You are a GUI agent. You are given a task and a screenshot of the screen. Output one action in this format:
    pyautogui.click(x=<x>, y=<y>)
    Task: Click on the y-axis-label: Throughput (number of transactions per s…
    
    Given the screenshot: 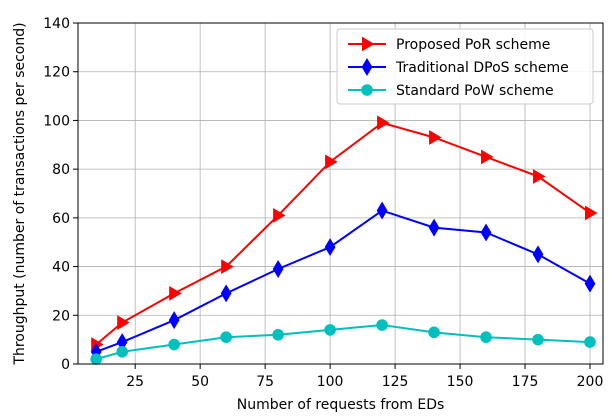 What is the action you would take?
    pyautogui.click(x=20, y=193)
    